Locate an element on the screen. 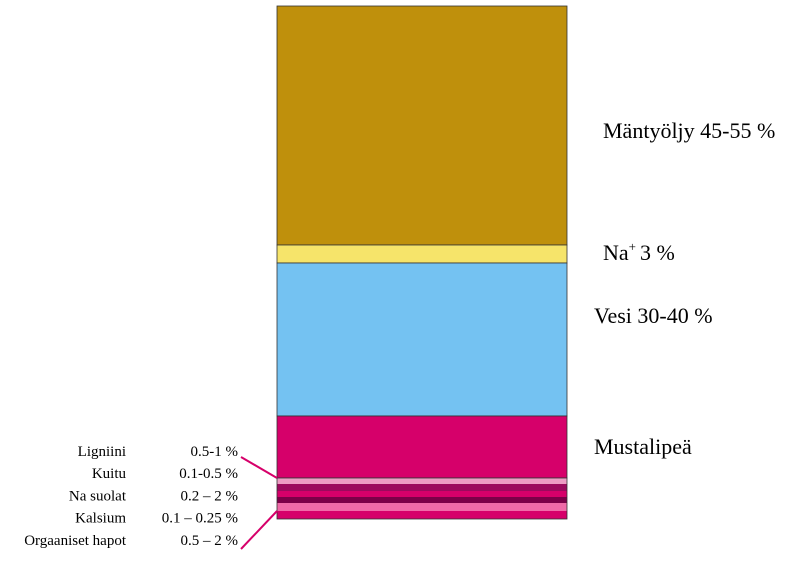  component-name: Kalsium is located at coordinates (100, 519).